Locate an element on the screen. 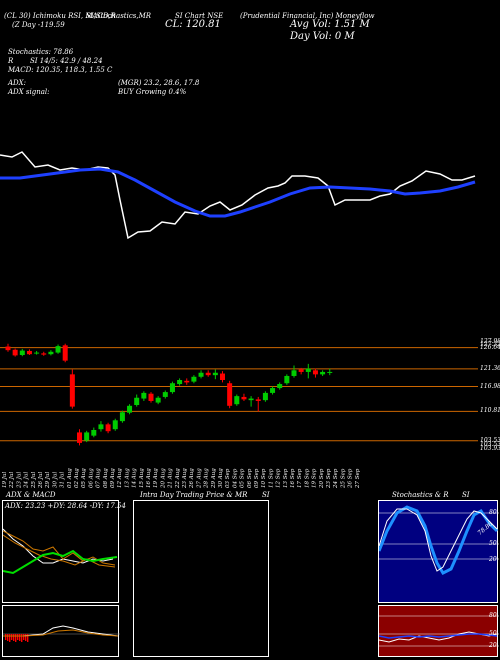  date-label: 25 Jul is located at coordinates (34, 480).